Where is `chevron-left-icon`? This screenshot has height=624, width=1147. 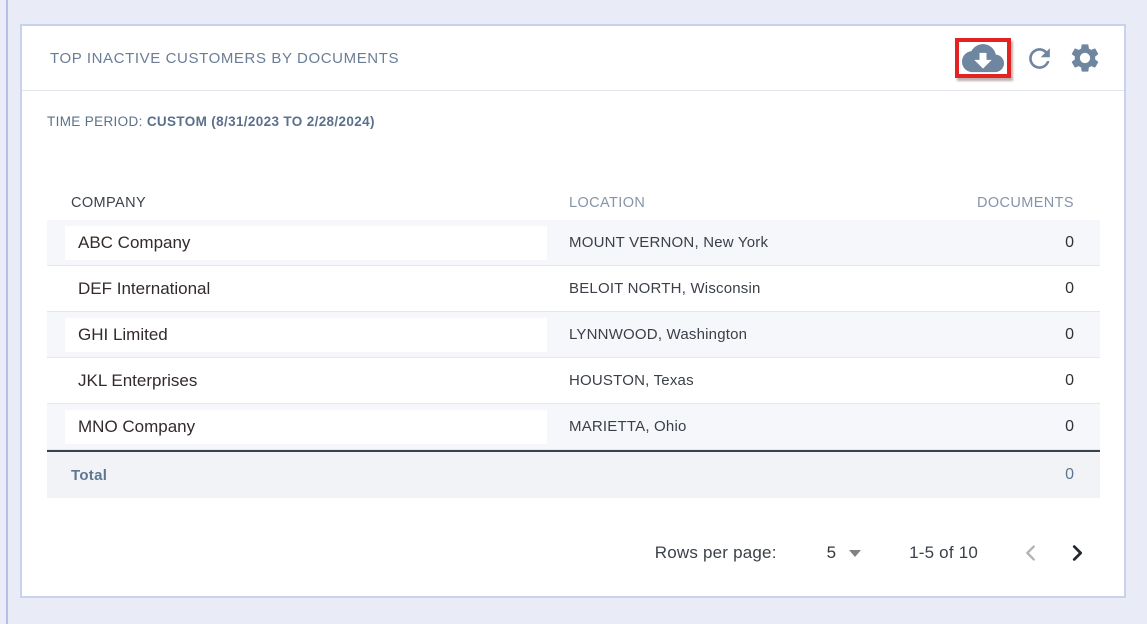
chevron-left-icon is located at coordinates (1031, 553).